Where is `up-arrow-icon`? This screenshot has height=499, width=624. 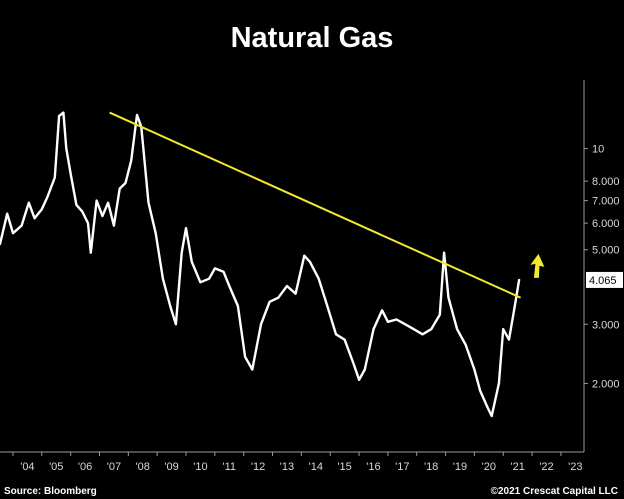 up-arrow-icon is located at coordinates (537, 265).